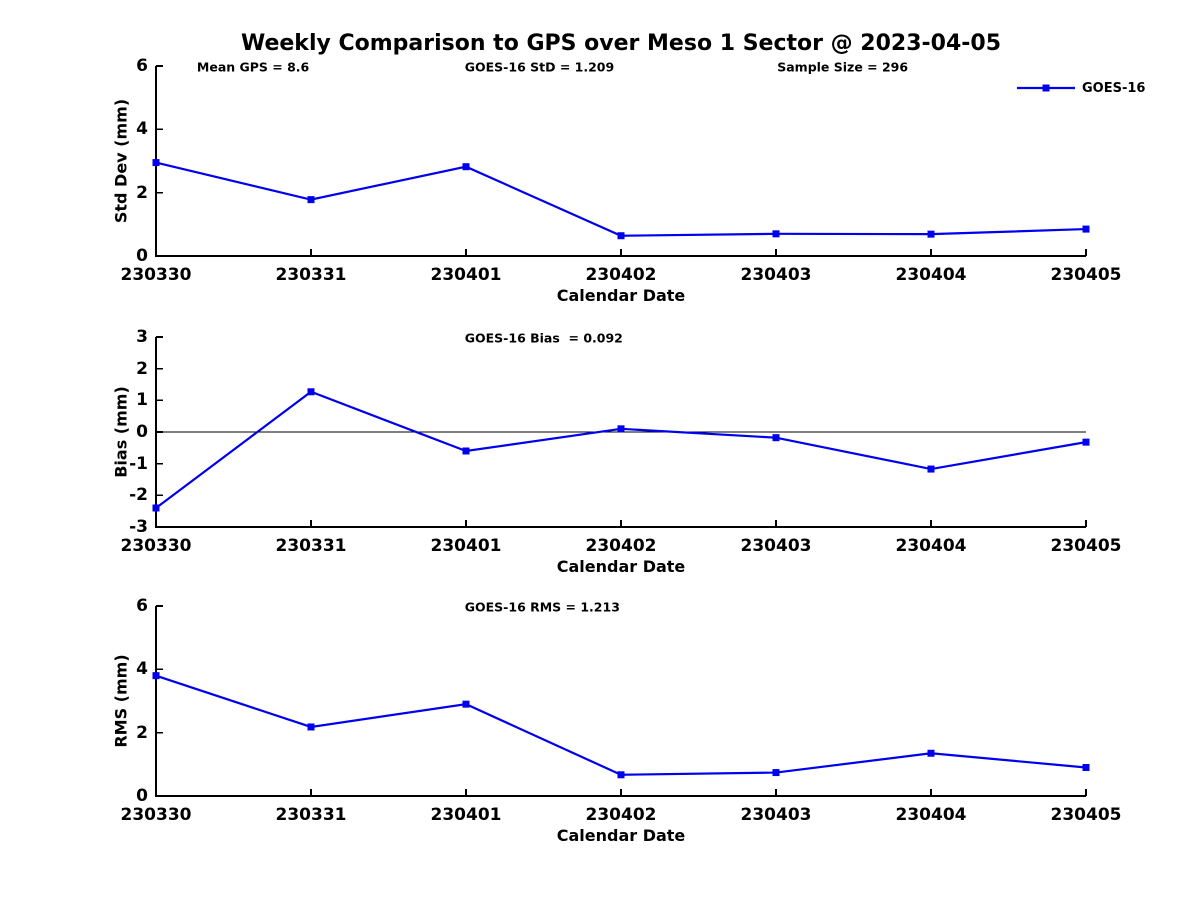 This screenshot has height=900, width=1200. I want to click on y-tick-label: 3, so click(142, 337).